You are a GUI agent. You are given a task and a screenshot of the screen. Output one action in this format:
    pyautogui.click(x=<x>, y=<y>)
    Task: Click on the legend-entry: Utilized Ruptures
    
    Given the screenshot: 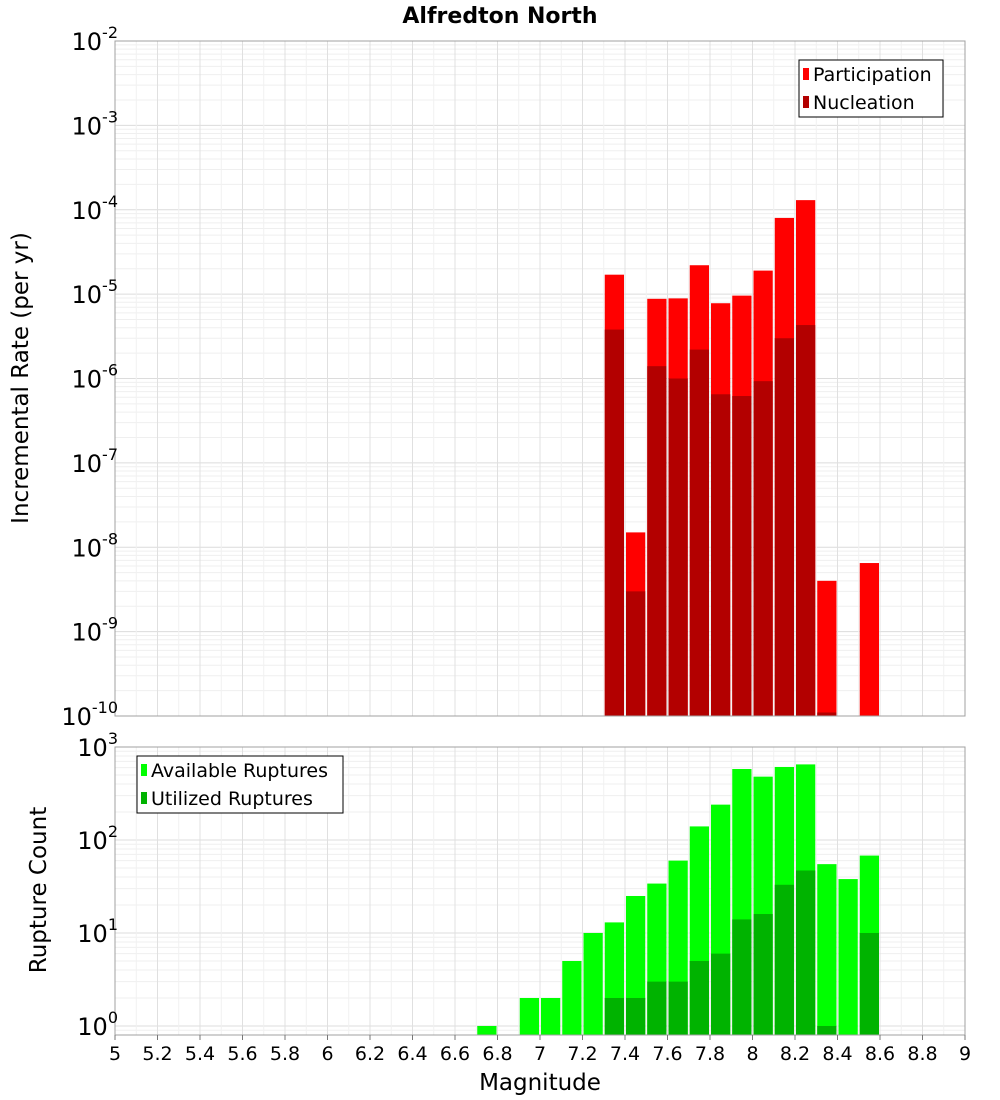 What is the action you would take?
    pyautogui.click(x=232, y=799)
    